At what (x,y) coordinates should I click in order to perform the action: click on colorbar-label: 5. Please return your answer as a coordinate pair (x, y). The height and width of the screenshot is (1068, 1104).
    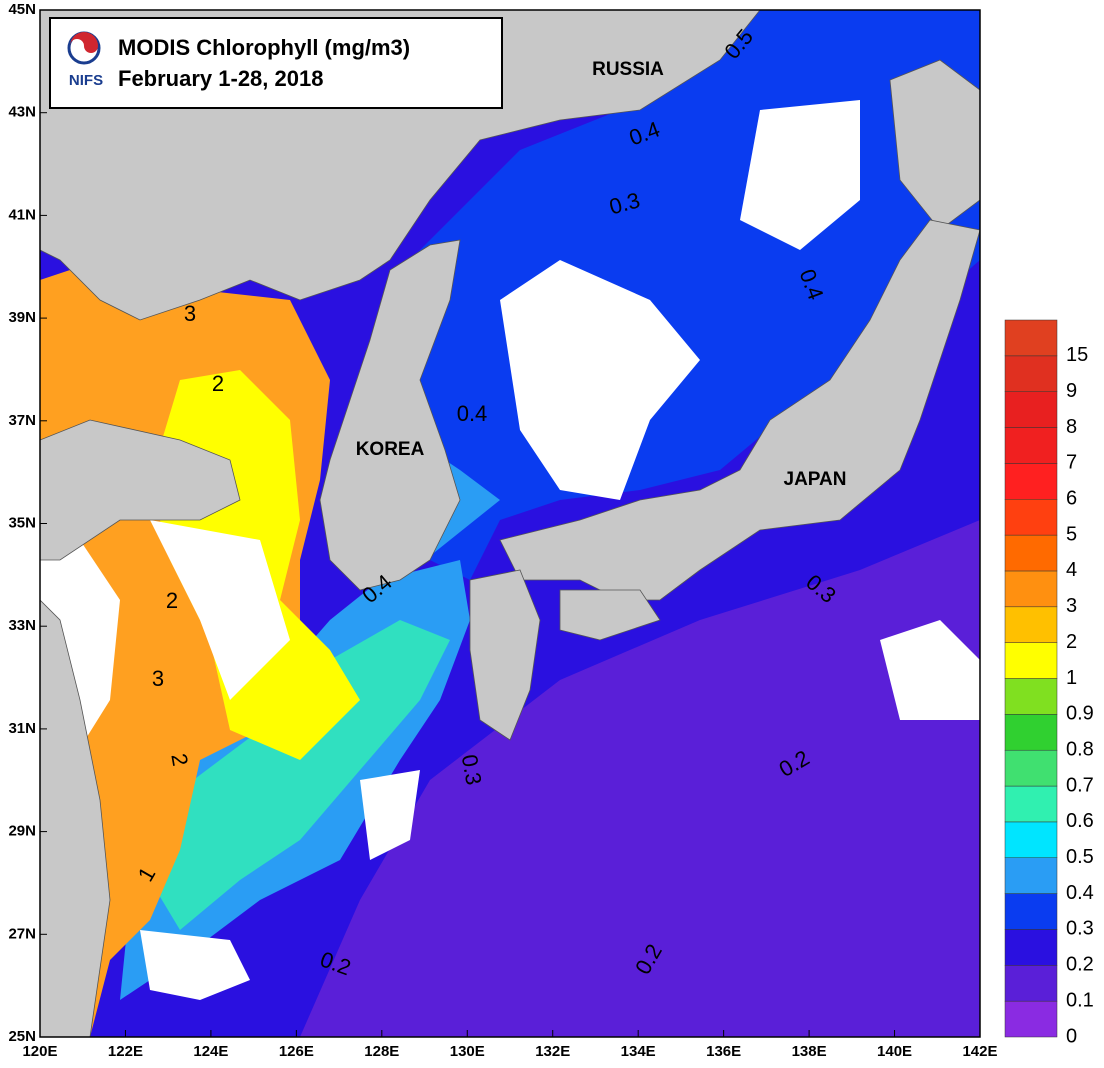
    Looking at the image, I should click on (1071, 534).